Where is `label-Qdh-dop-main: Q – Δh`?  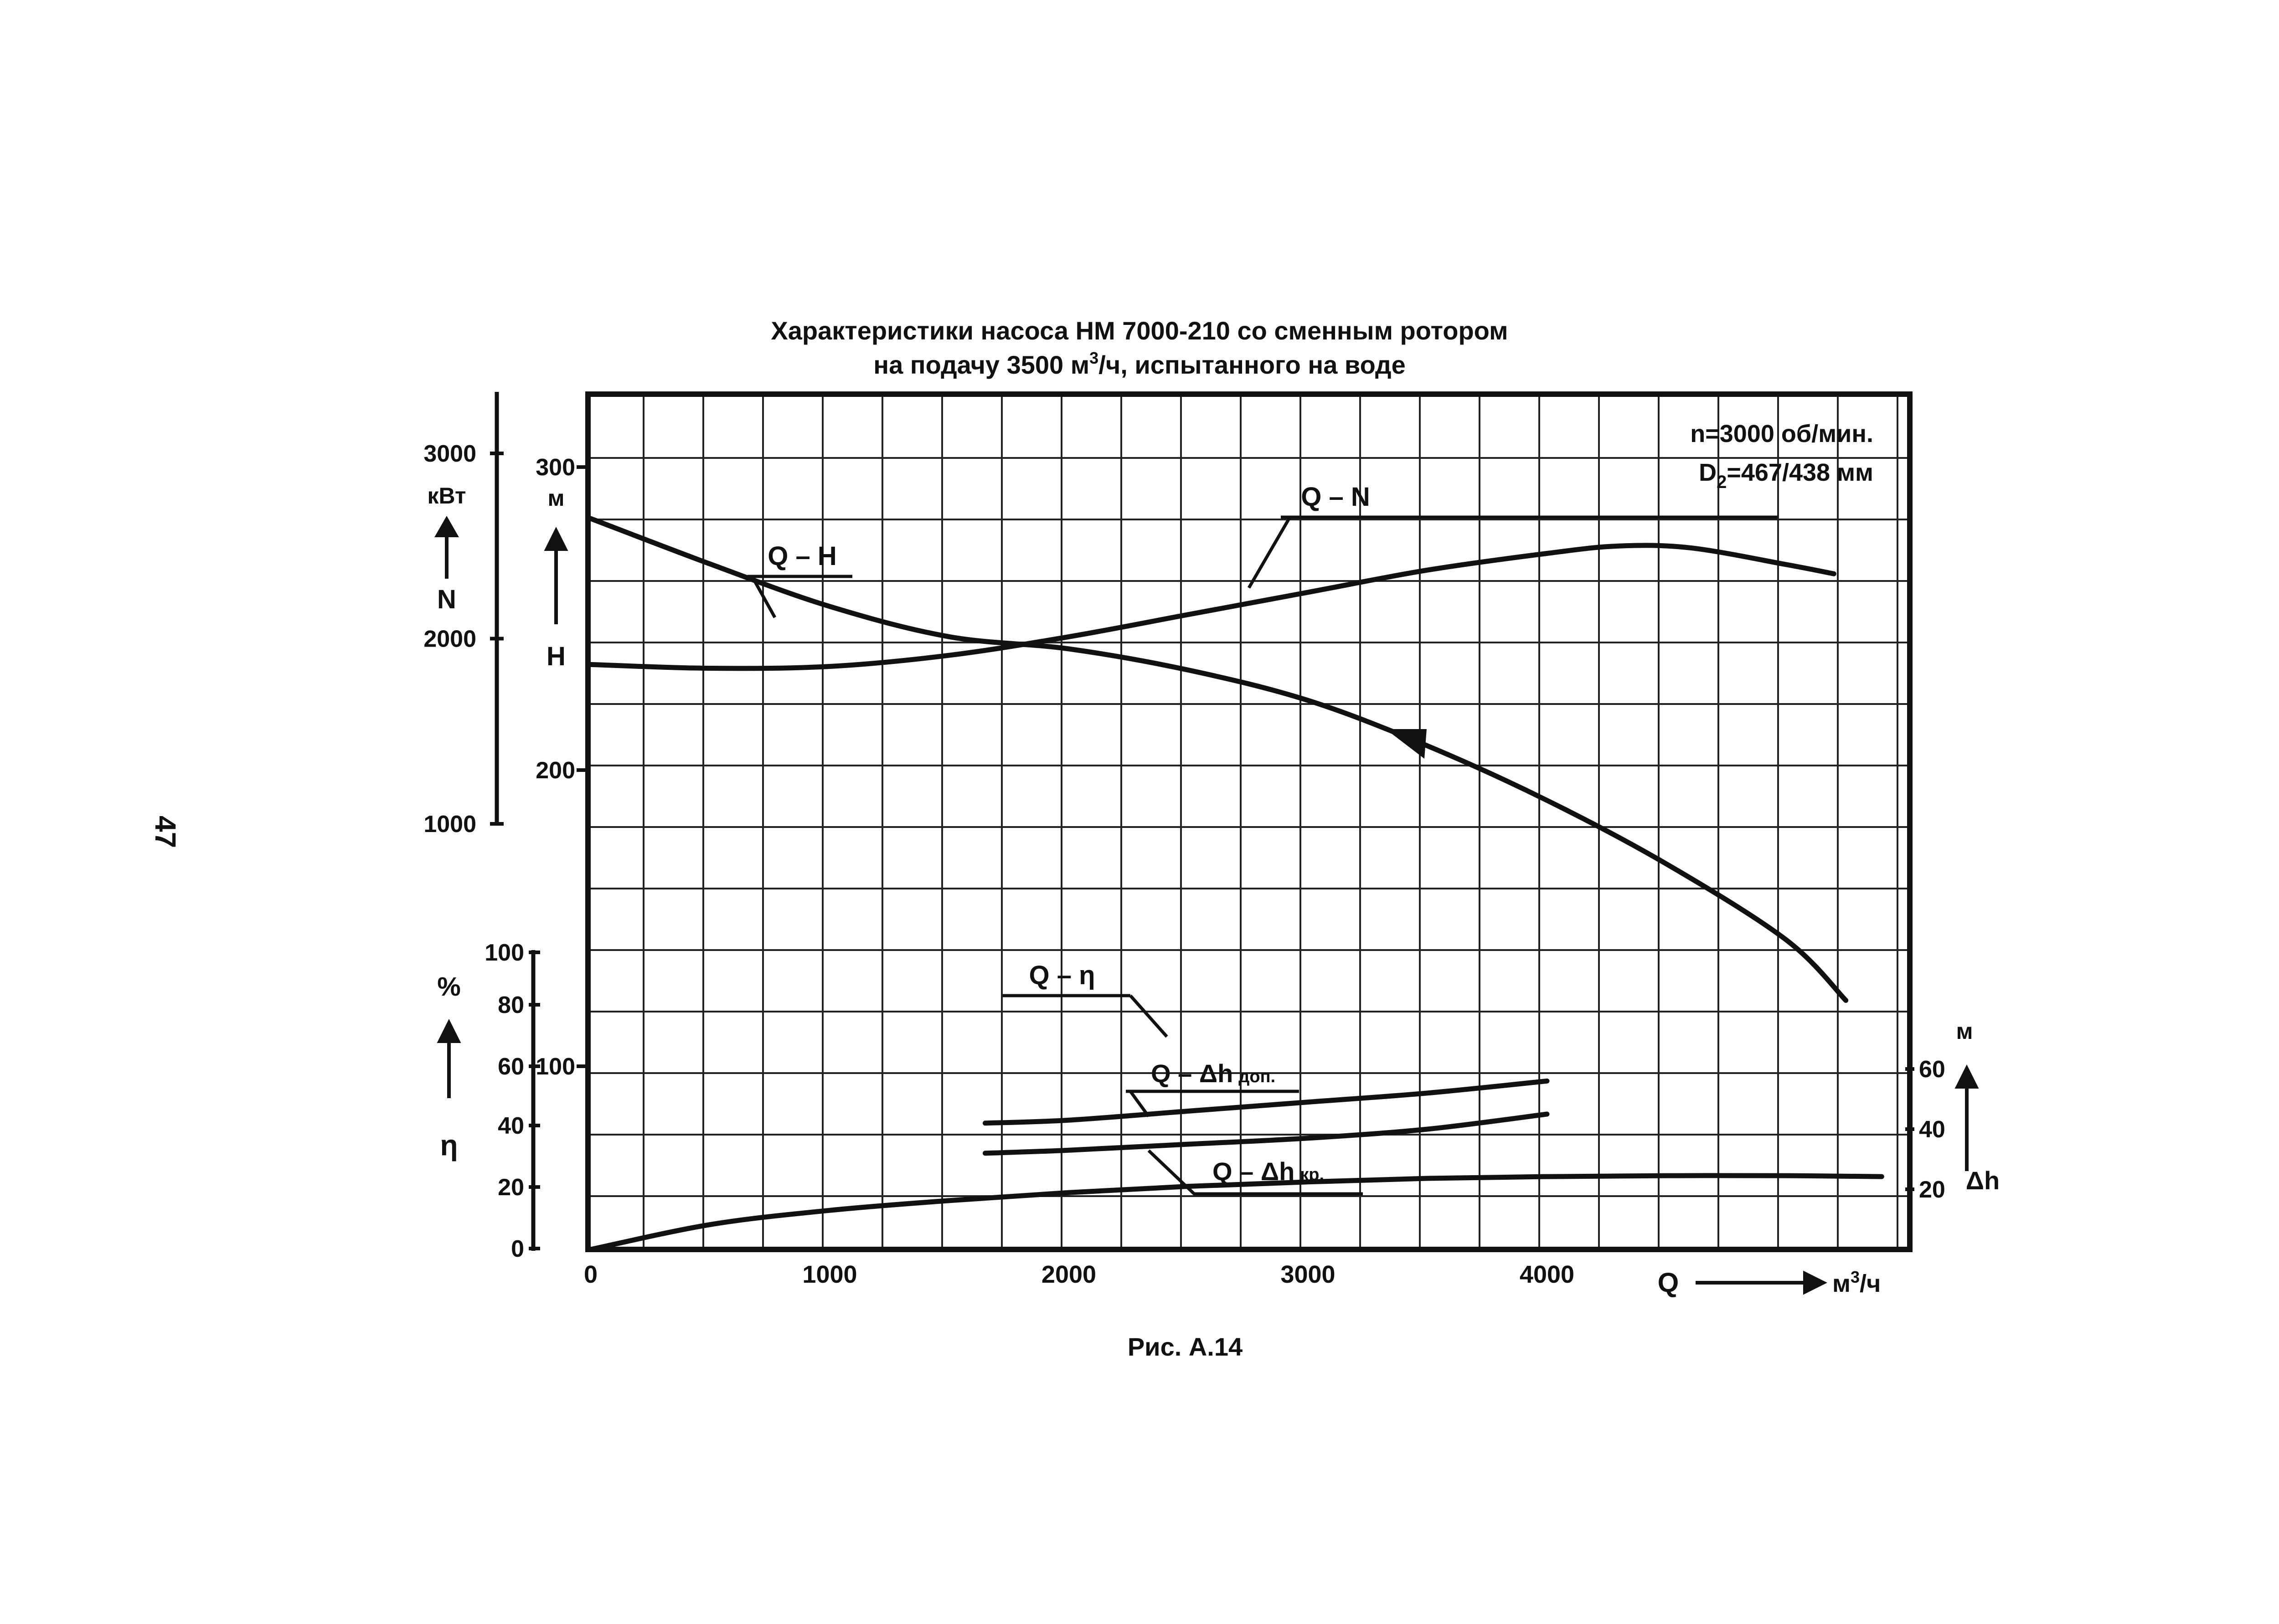
label-Qdh-dop-main: Q – Δh is located at coordinates (1192, 1073).